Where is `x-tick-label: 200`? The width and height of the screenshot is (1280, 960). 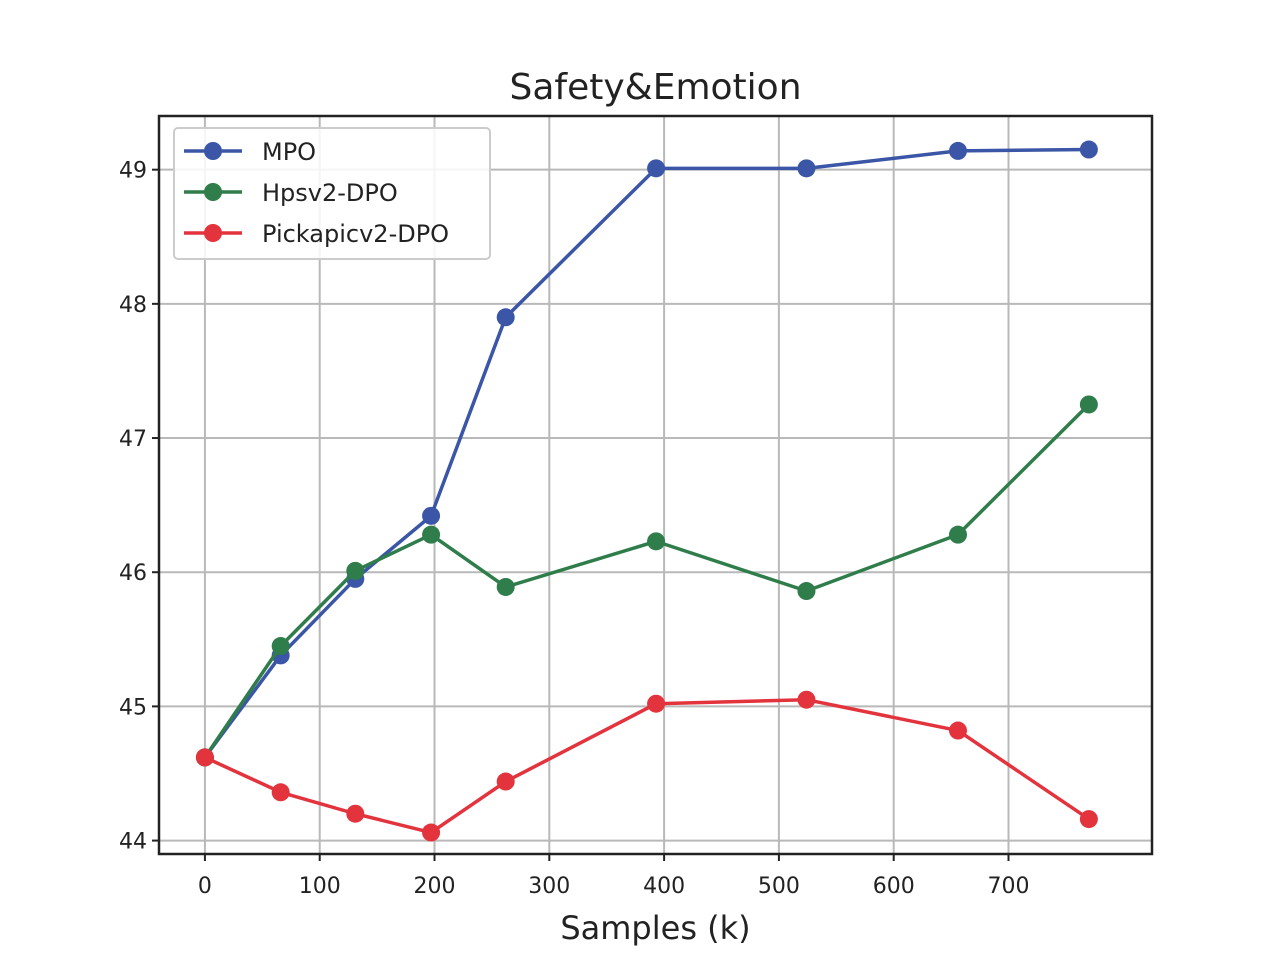
x-tick-label: 200 is located at coordinates (435, 886).